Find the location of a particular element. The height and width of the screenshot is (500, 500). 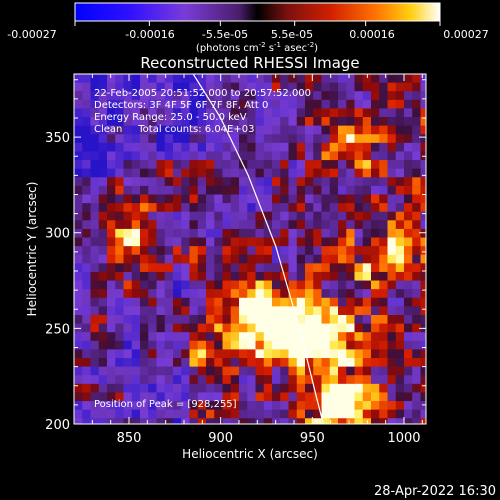

x-tick-label: 850 is located at coordinates (129, 438).